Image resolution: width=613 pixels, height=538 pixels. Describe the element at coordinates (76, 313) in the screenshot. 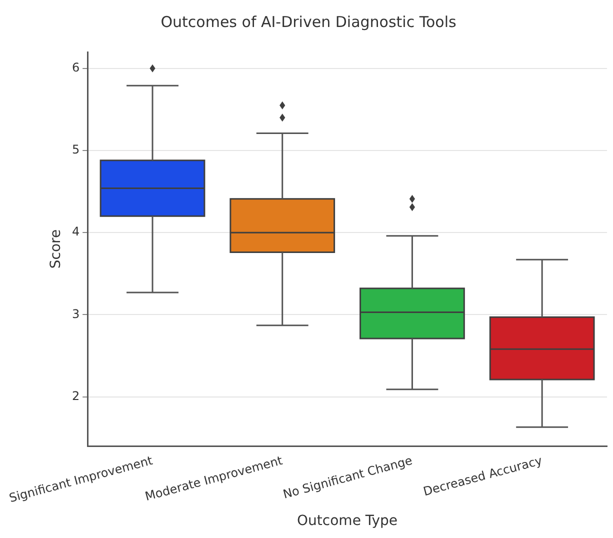

I see `y-tick-label: 3` at that location.